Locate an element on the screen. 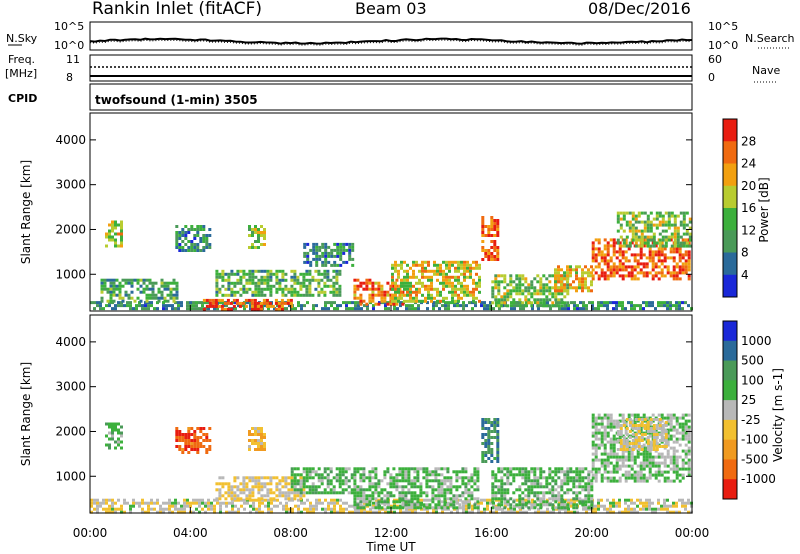  station-title: Rankin Inlet (fitACF) is located at coordinates (177, 9).